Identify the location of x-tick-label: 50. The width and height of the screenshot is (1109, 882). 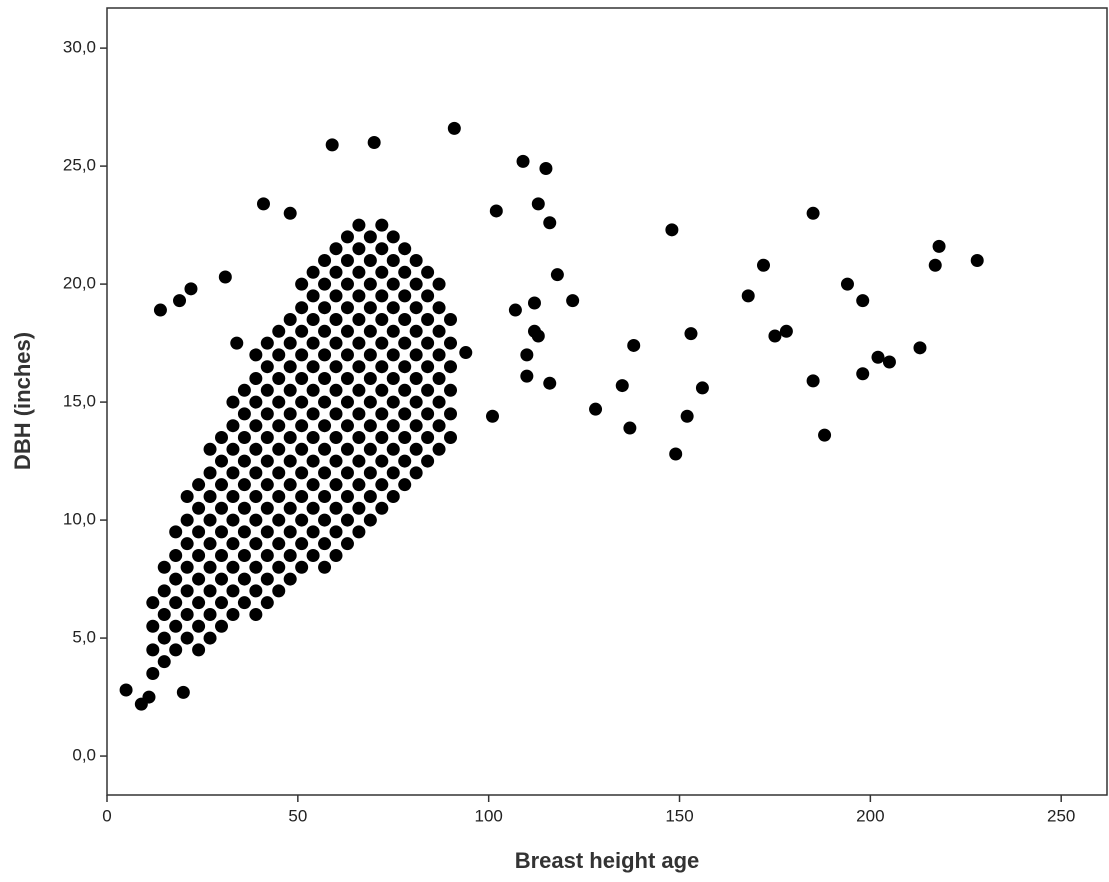
(297, 815).